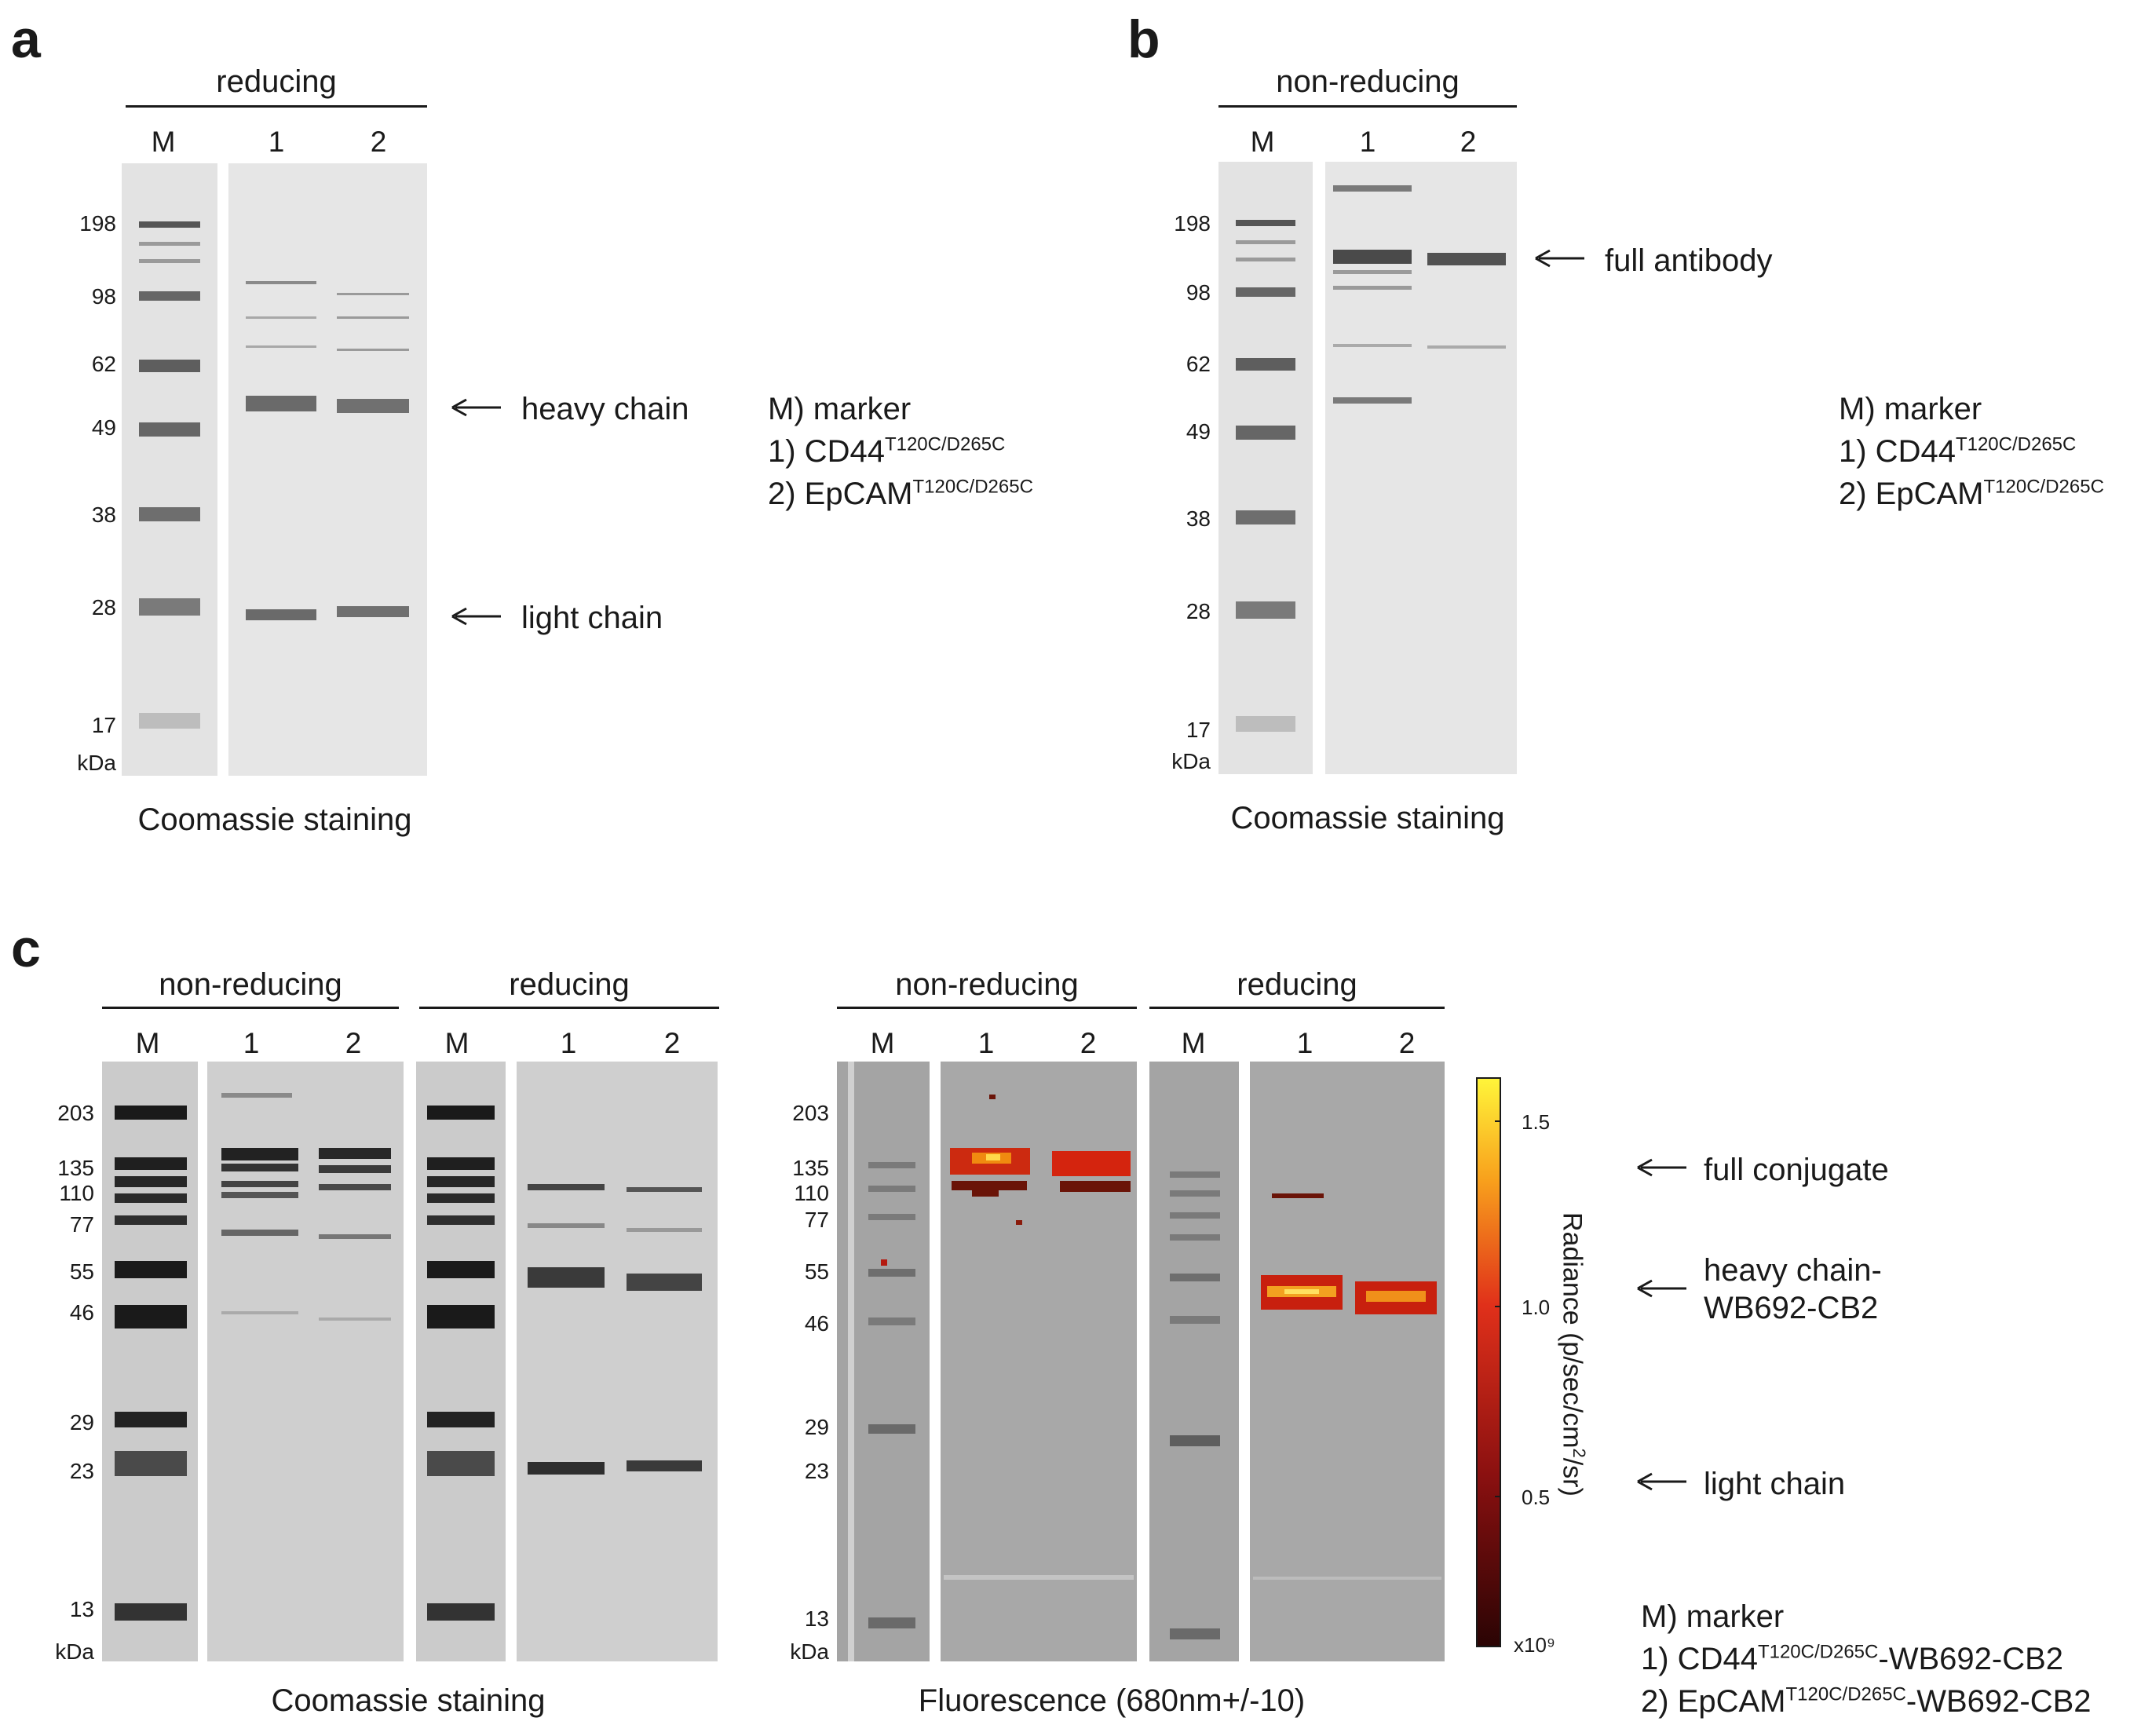  Describe the element at coordinates (150, 1361) in the screenshot. I see `gel-c-coomassie-nr-marker` at that location.